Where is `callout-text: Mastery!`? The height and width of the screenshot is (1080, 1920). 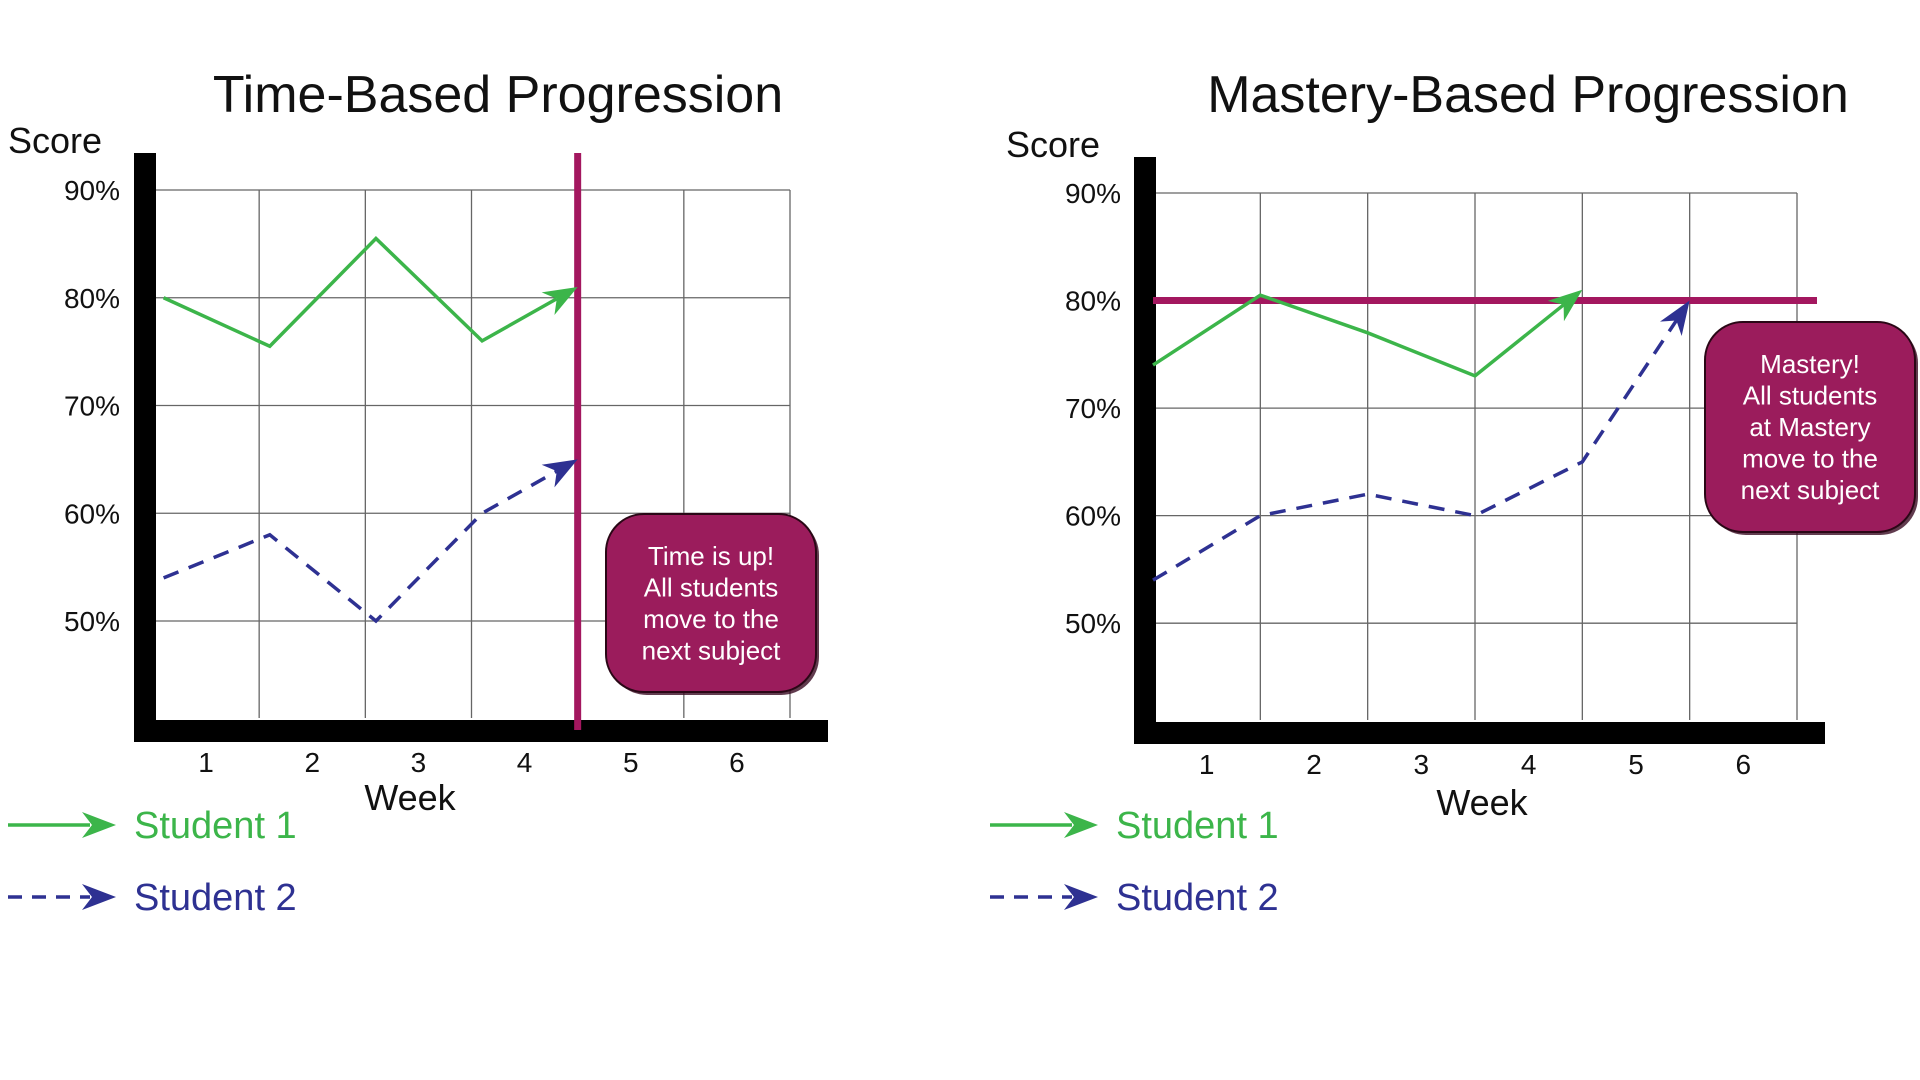 callout-text: Mastery! is located at coordinates (1810, 364).